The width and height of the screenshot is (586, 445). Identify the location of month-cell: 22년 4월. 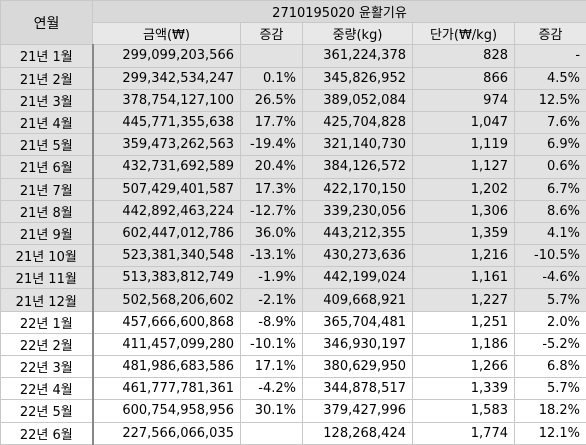
(47, 389).